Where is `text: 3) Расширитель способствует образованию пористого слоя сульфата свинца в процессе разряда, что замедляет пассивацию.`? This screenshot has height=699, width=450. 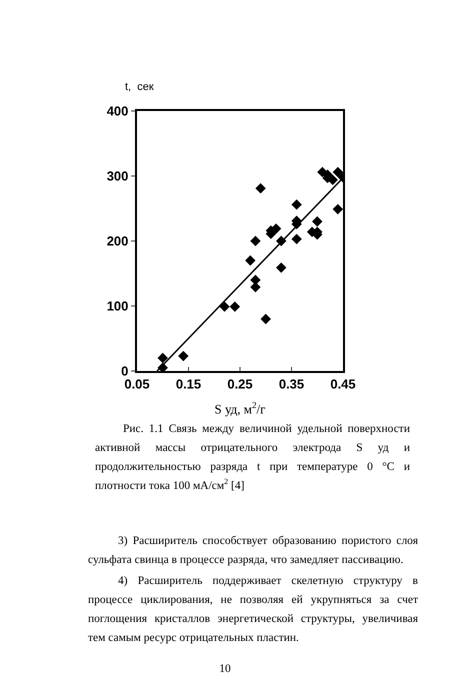
text: 3) Расширитель способствует образованию пористого слоя сульфата свинца в процессе разряда, что замедляет пассивацию. is located at coordinates (253, 551).